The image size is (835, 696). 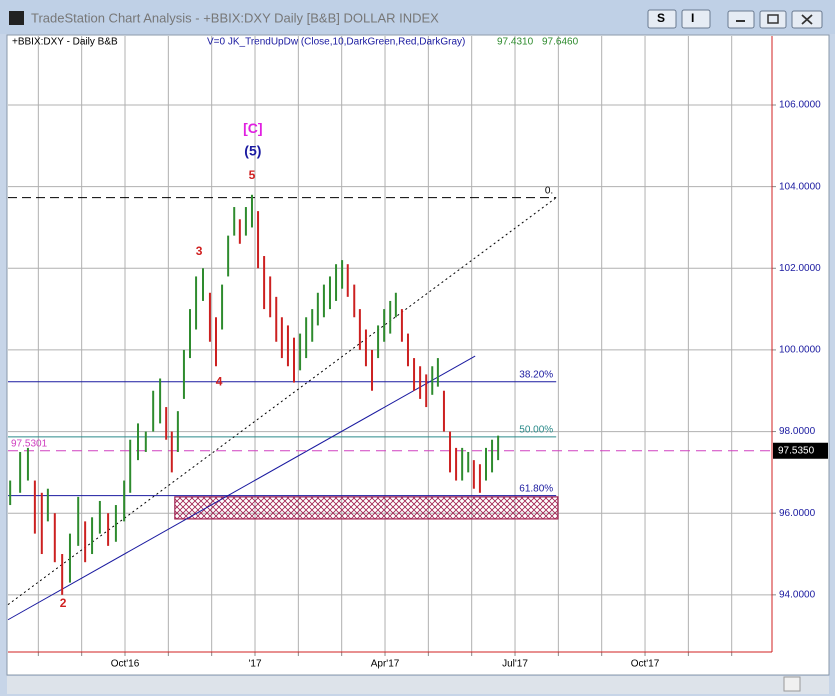 I want to click on scroll-handle, so click(x=792, y=684).